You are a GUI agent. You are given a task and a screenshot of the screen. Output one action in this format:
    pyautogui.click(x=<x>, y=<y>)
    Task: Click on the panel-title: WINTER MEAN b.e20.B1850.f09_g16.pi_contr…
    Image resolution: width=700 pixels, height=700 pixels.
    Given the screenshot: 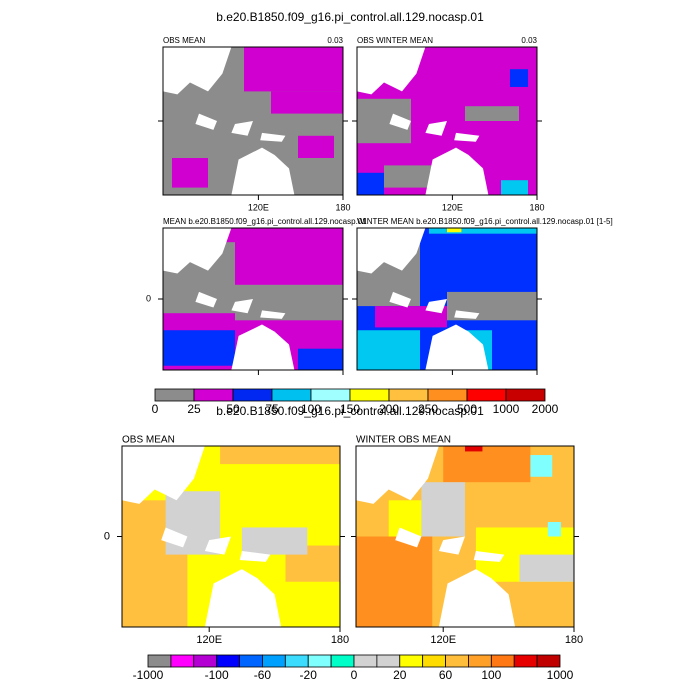 What is the action you would take?
    pyautogui.click(x=485, y=221)
    